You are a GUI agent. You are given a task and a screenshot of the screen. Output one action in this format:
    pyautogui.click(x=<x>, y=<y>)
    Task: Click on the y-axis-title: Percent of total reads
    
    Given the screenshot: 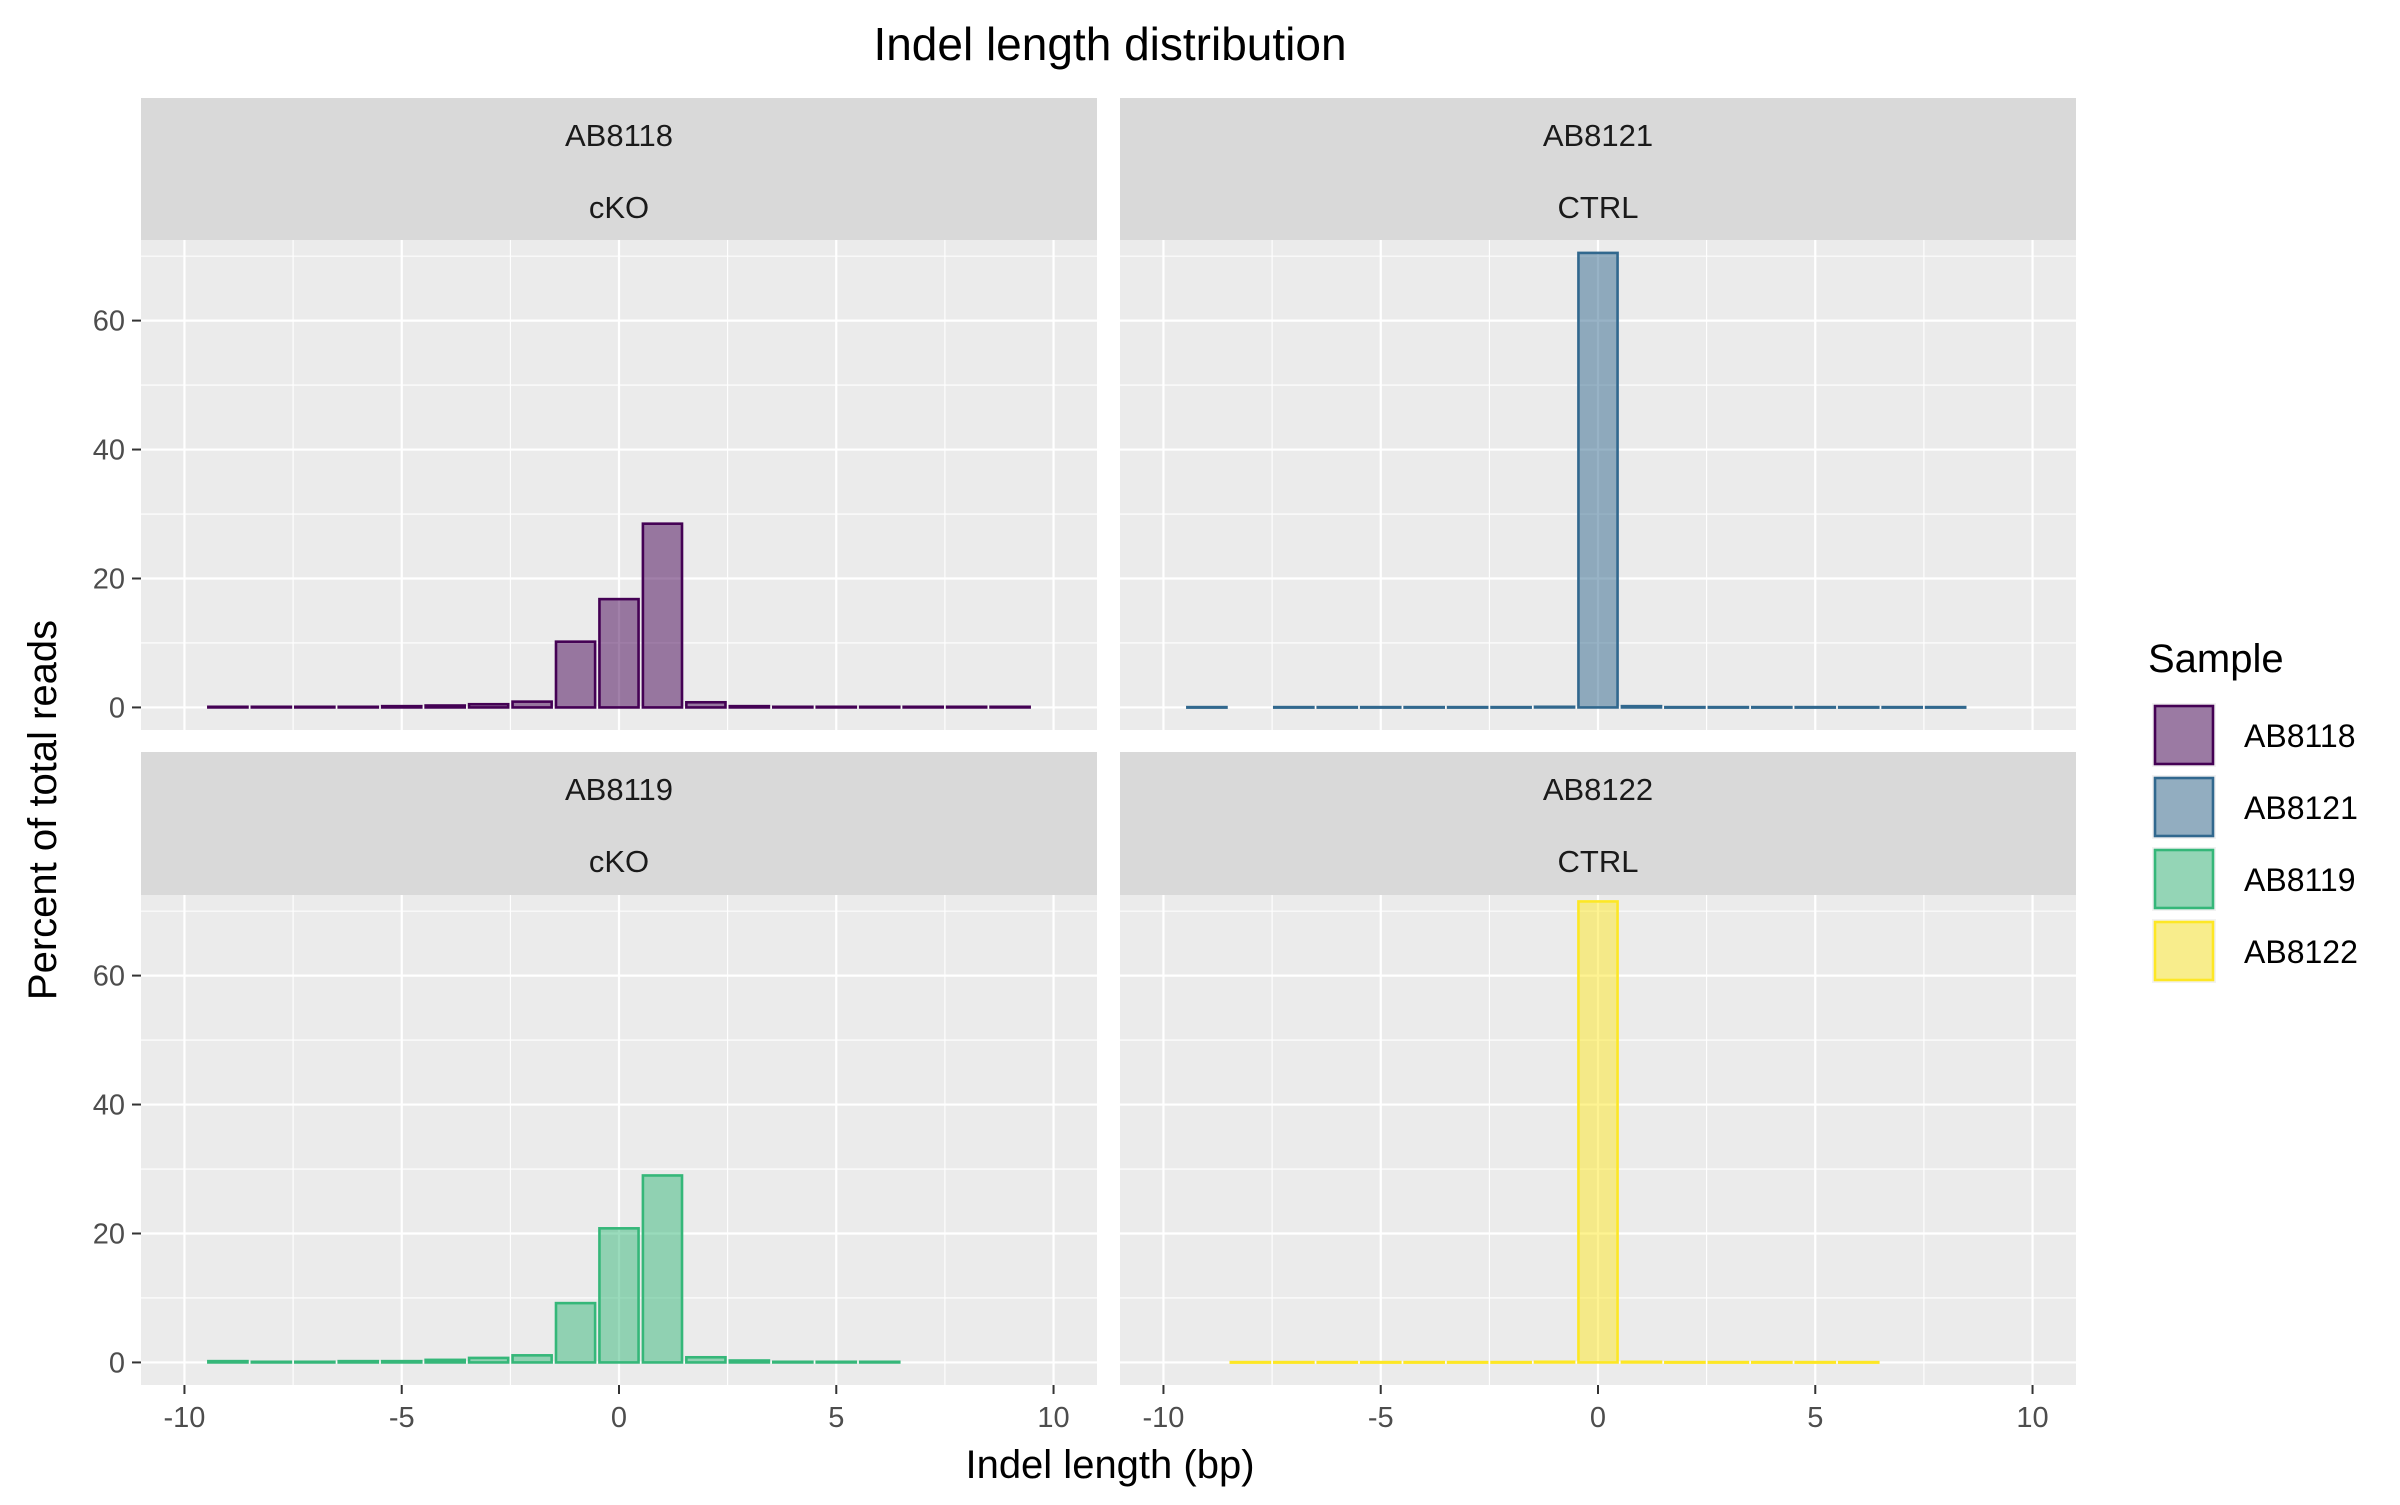 What is the action you would take?
    pyautogui.click(x=43, y=810)
    